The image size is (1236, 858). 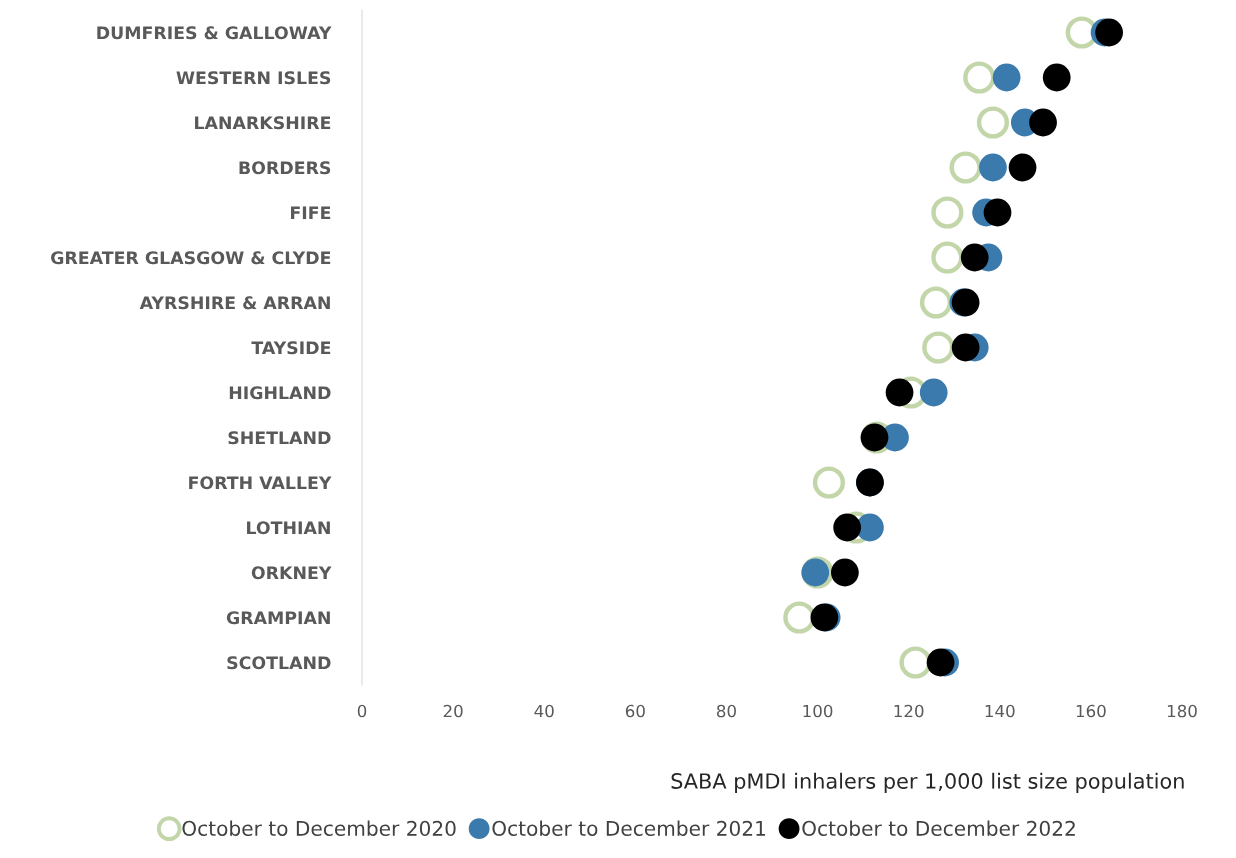 I want to click on y-tick-label: AYRSHIRE & ARRAN, so click(x=234, y=303).